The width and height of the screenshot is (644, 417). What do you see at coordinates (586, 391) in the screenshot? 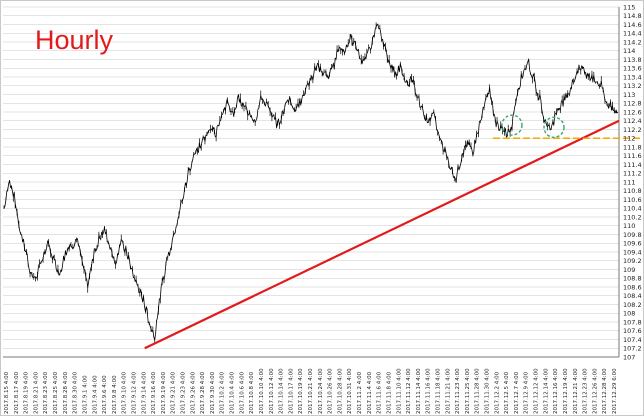
I see `x-tick-label: 2017.12.23 4:00` at bounding box center [586, 391].